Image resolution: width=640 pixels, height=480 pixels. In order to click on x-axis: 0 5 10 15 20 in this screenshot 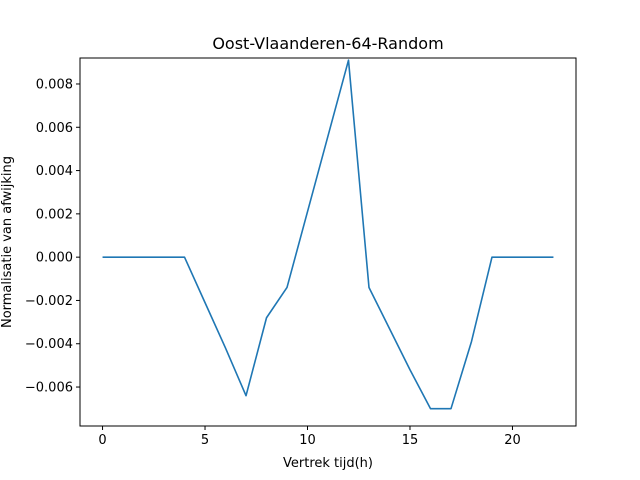, I will do `click(309, 437)`.